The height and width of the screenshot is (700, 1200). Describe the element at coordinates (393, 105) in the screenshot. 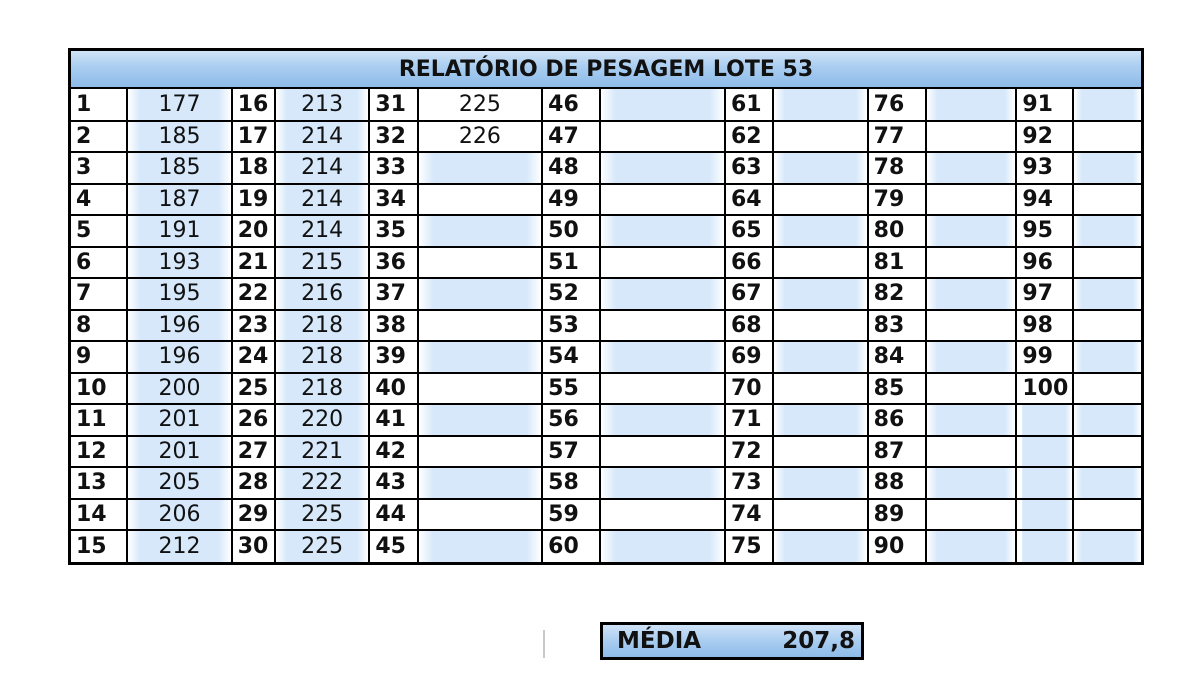

I see `row-number-cell: 31` at that location.